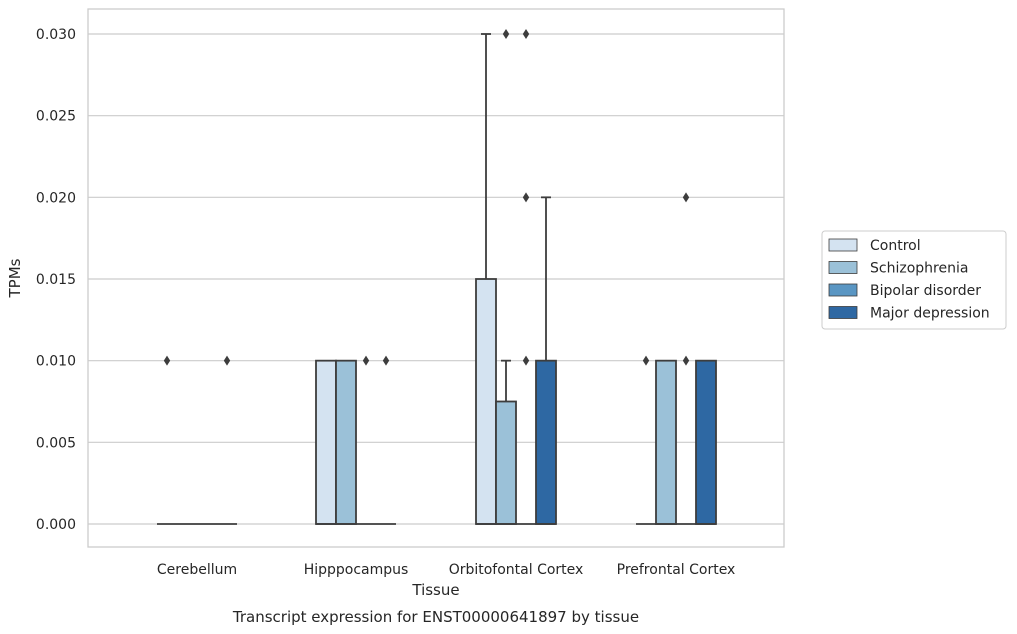 Image resolution: width=1017 pixels, height=634 pixels. I want to click on x-tick-label: Hipppocampus, so click(356, 570).